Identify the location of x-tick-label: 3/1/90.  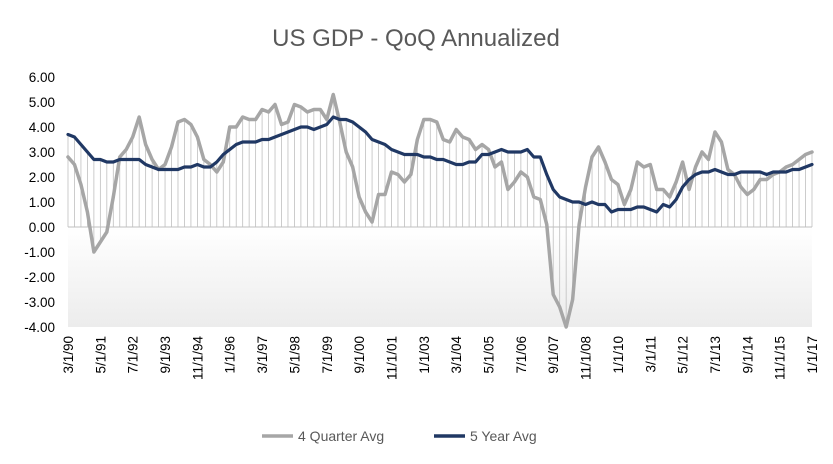
(68, 355).